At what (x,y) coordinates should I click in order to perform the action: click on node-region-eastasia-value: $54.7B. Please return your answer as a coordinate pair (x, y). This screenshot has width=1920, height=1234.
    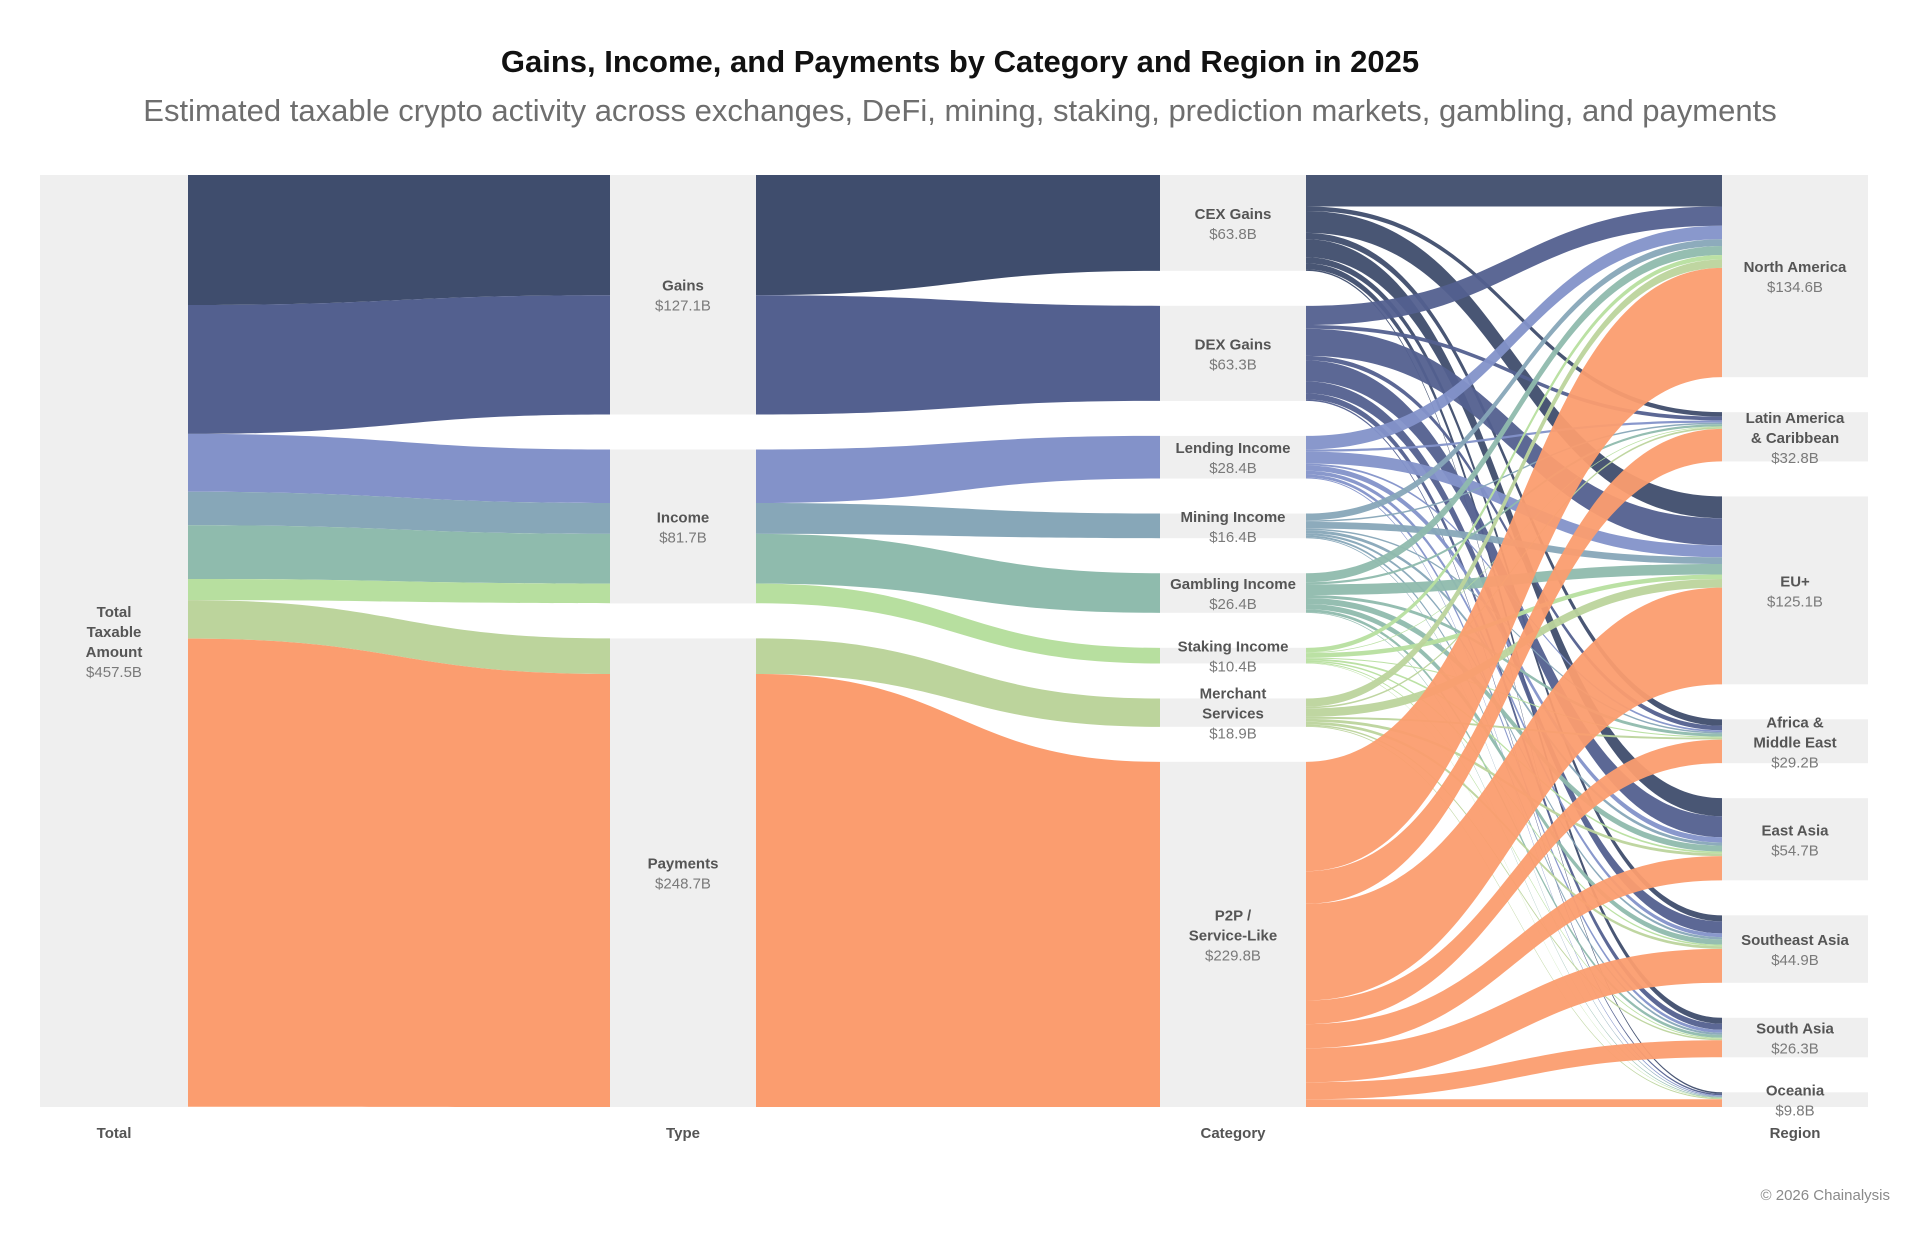
    Looking at the image, I should click on (1795, 850).